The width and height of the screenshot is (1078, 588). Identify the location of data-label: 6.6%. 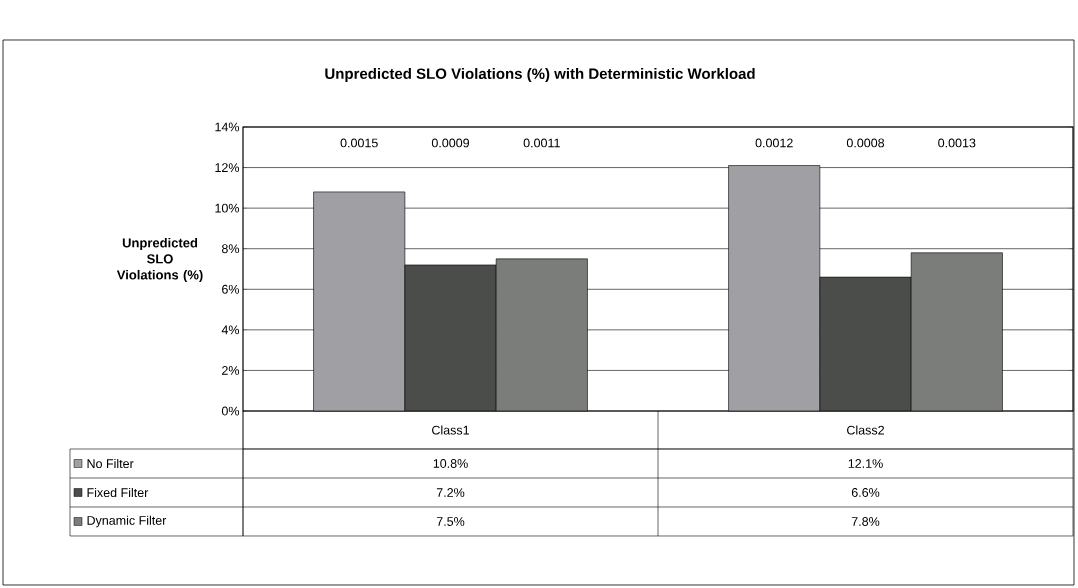
(865, 492).